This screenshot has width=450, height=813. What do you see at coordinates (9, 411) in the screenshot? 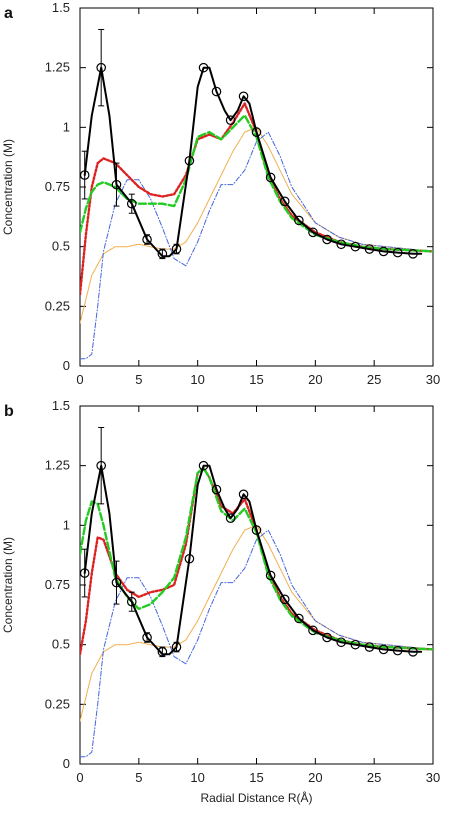
I see `panel-label: b` at bounding box center [9, 411].